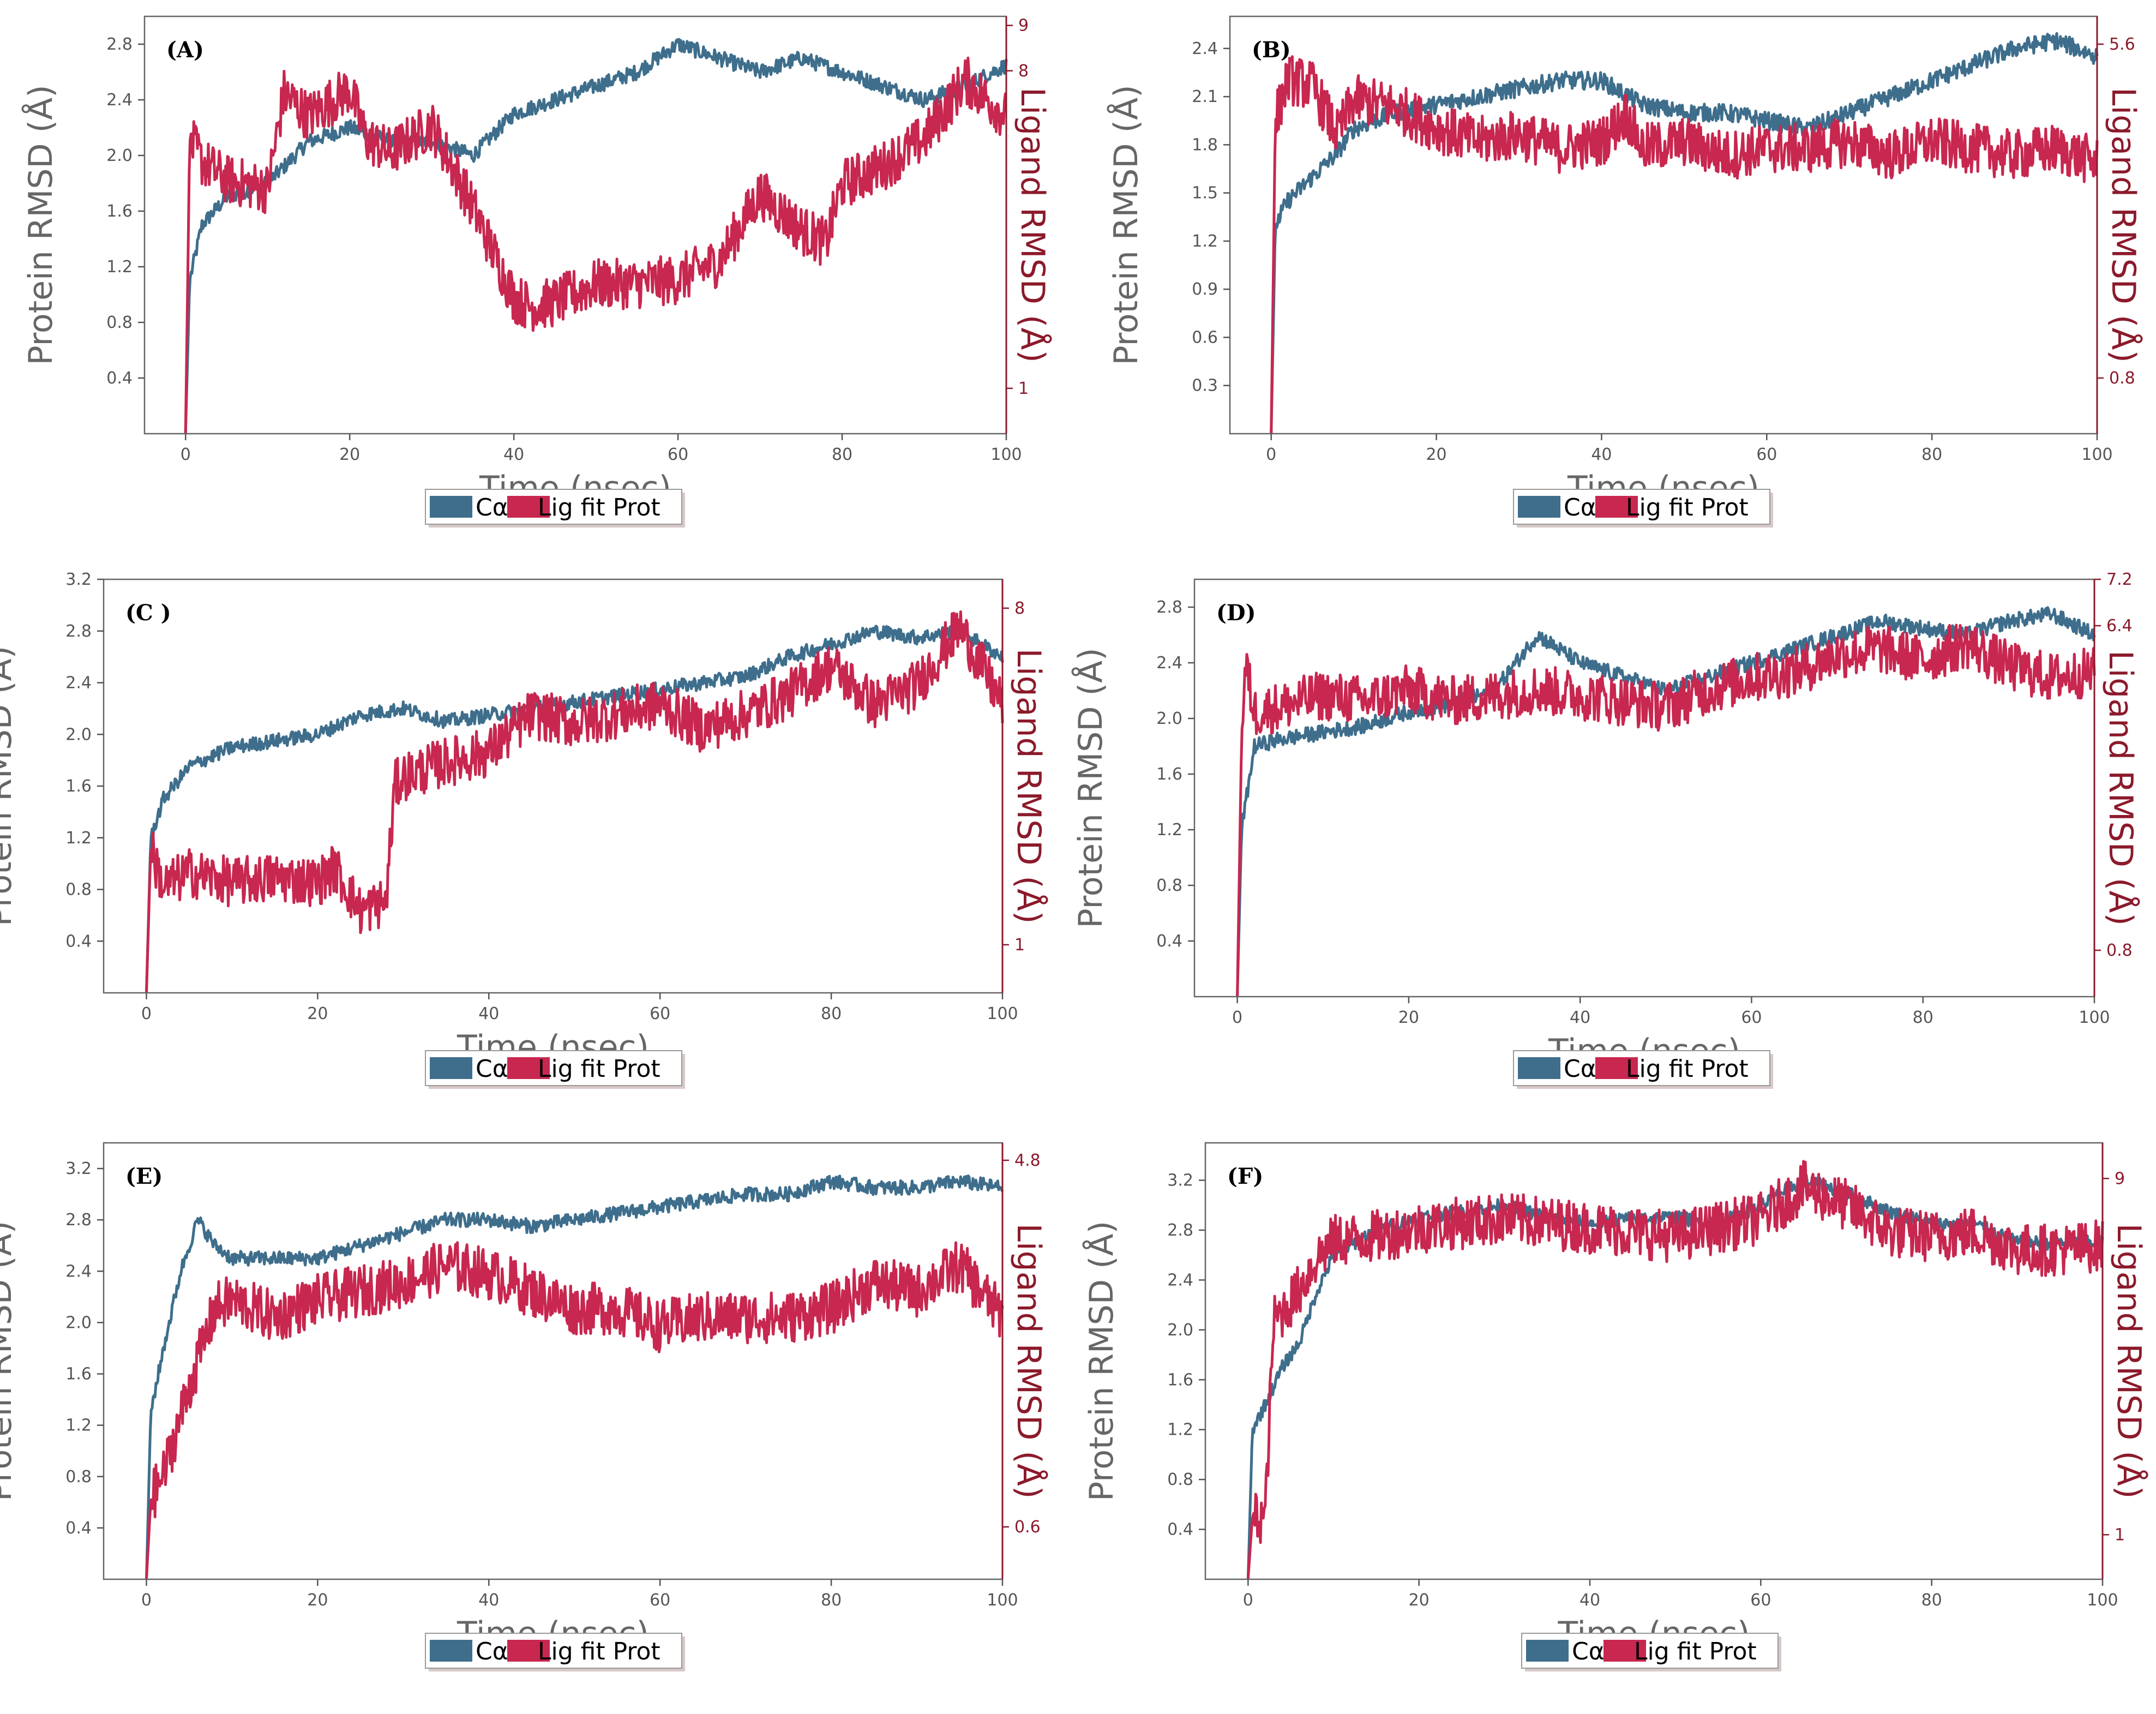  I want to click on right-tick-label: 0.8, so click(2119, 950).